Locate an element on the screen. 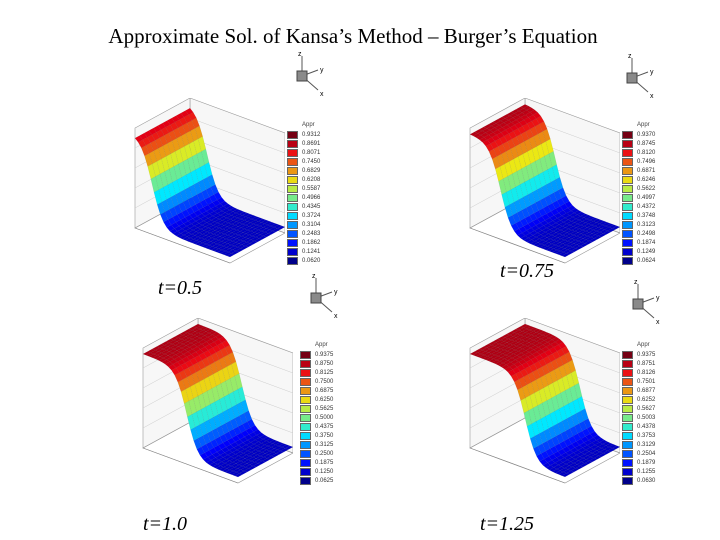  legend-value: 0.6875 is located at coordinates (324, 391).